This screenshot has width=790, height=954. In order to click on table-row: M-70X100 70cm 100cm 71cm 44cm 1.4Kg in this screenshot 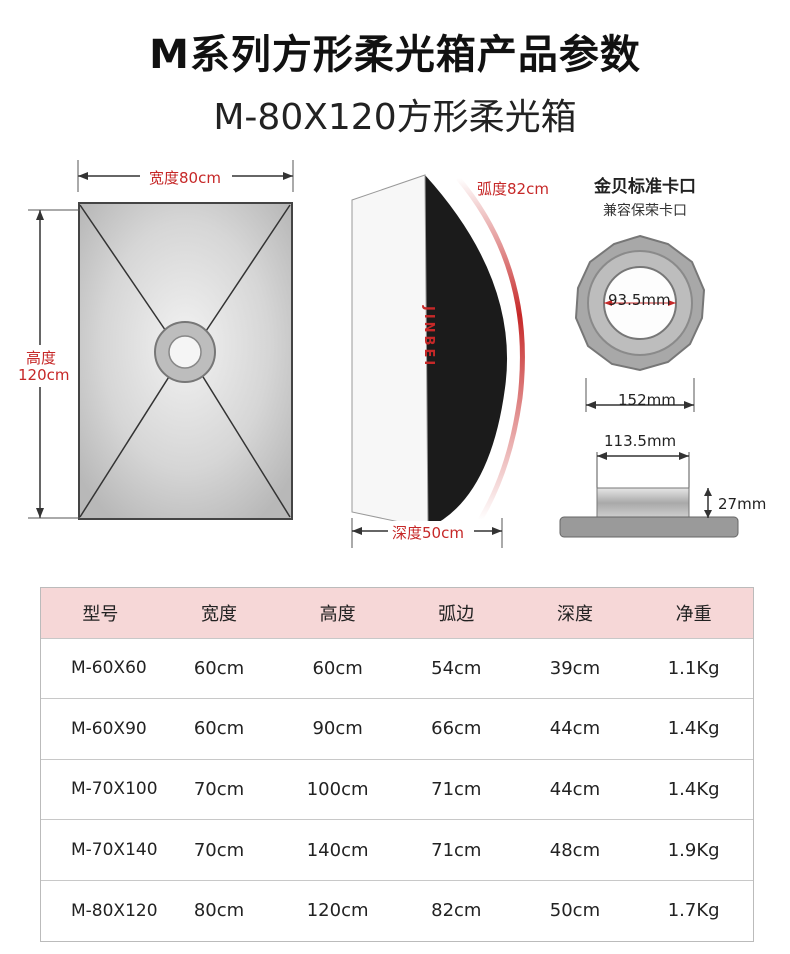, I will do `click(397, 789)`.